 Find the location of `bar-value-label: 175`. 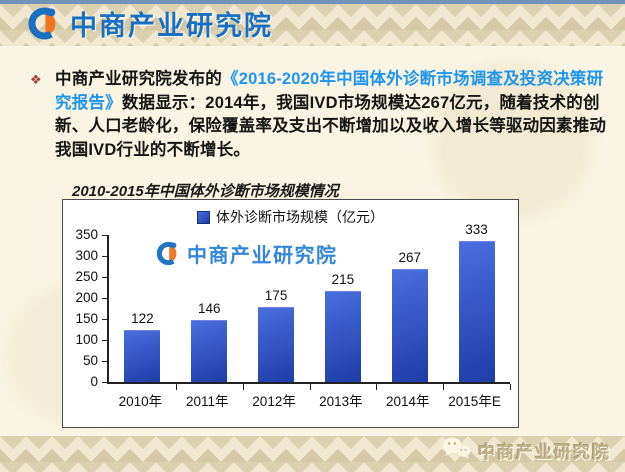

bar-value-label: 175 is located at coordinates (276, 295).